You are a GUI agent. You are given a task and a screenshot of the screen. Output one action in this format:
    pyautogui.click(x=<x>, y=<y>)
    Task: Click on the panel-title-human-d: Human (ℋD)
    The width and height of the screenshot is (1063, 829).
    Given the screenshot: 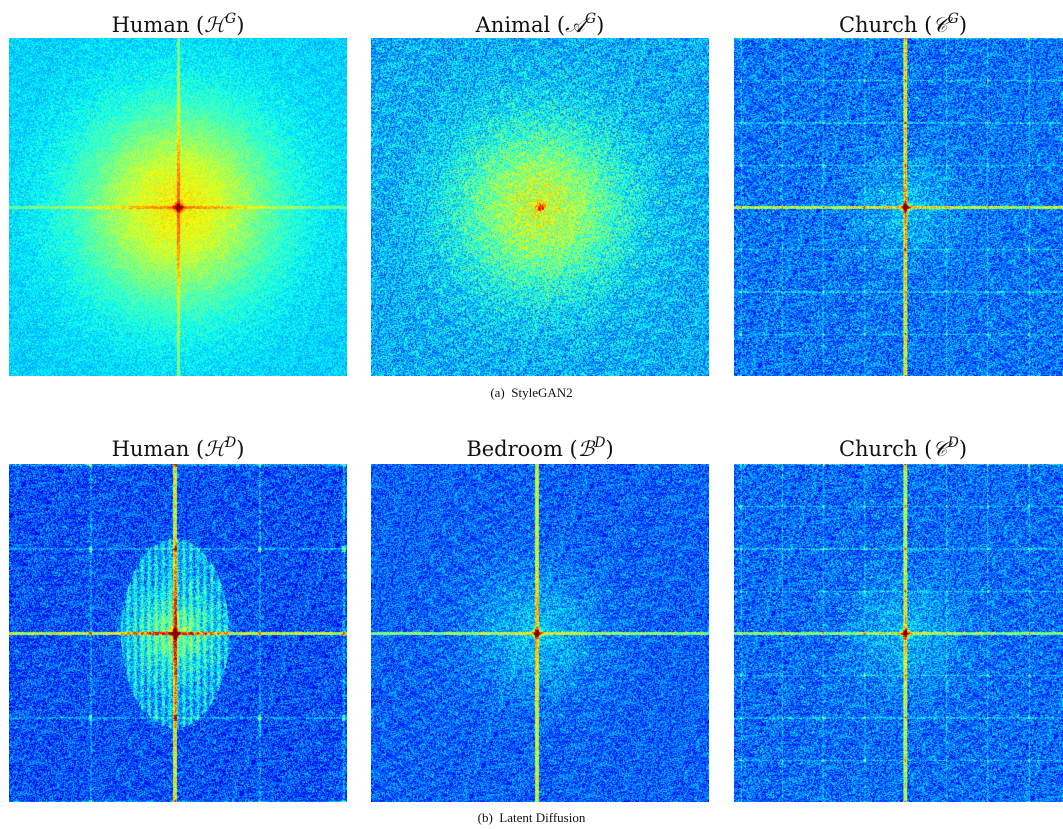 What is the action you would take?
    pyautogui.click(x=178, y=448)
    